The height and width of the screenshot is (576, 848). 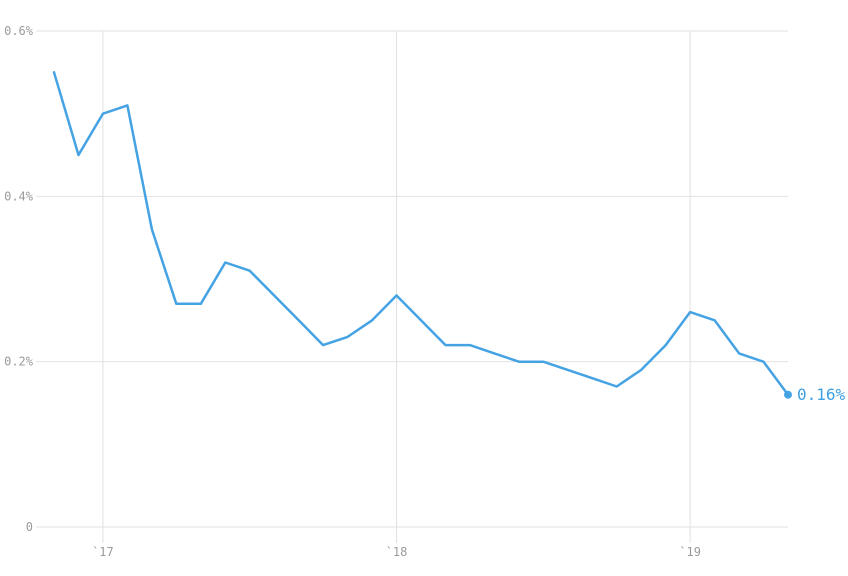 I want to click on y-axis-tick-label: 0.6%, so click(x=19, y=31).